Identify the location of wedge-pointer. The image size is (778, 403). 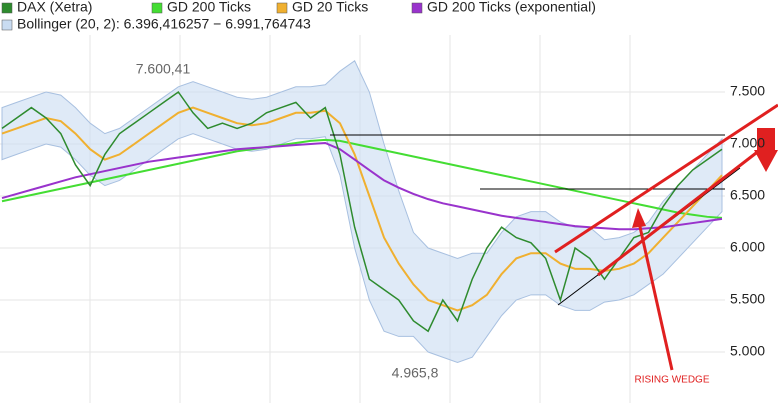
(655, 294).